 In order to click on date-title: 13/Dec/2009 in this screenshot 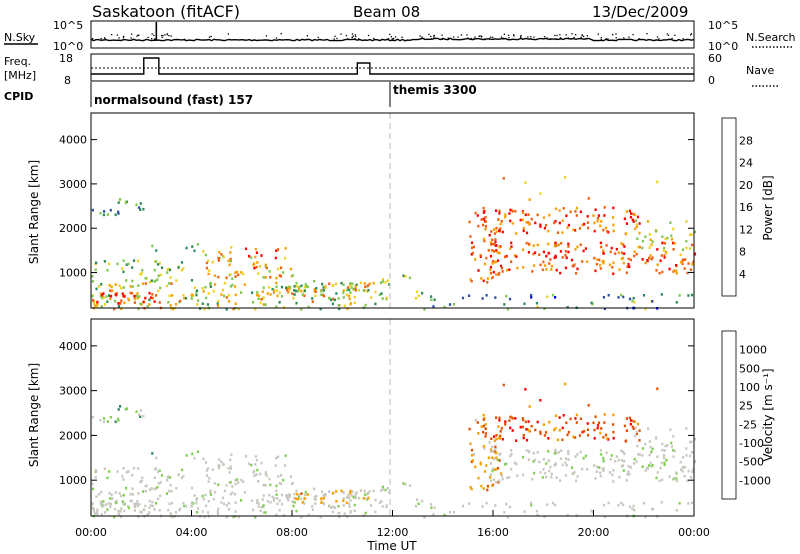, I will do `click(640, 12)`.